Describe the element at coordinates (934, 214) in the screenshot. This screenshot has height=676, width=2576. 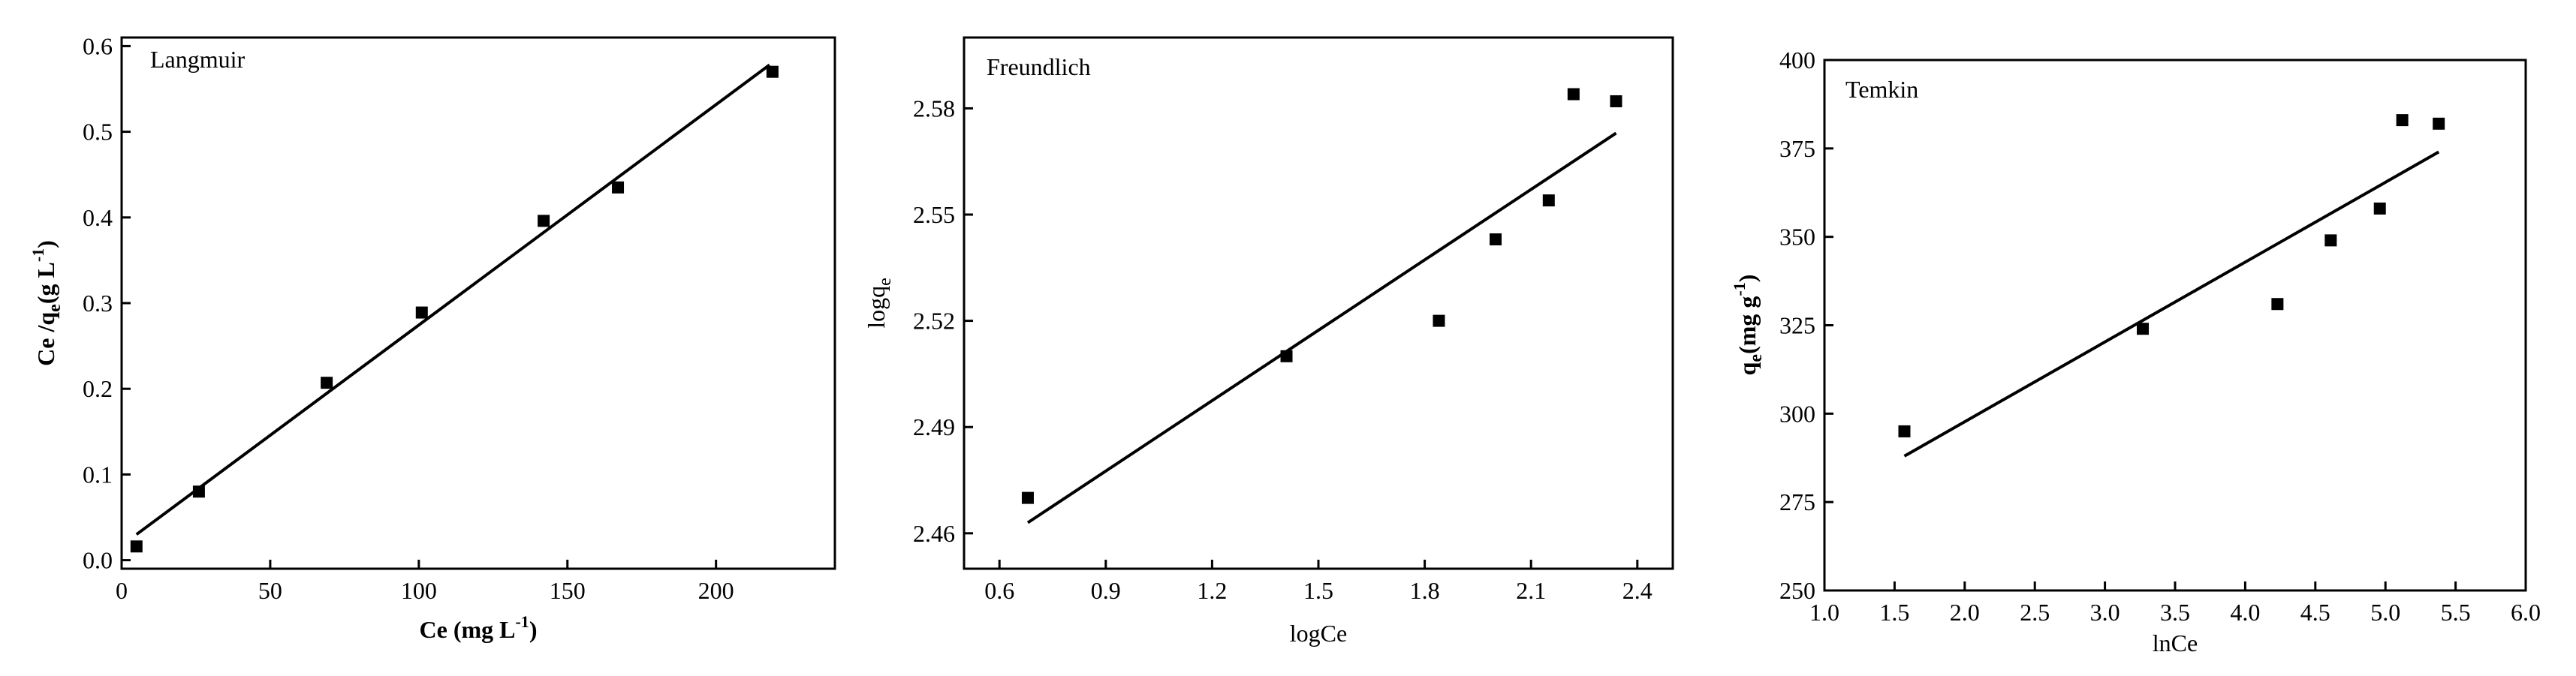
I see `y-tick-label: 2.55` at that location.